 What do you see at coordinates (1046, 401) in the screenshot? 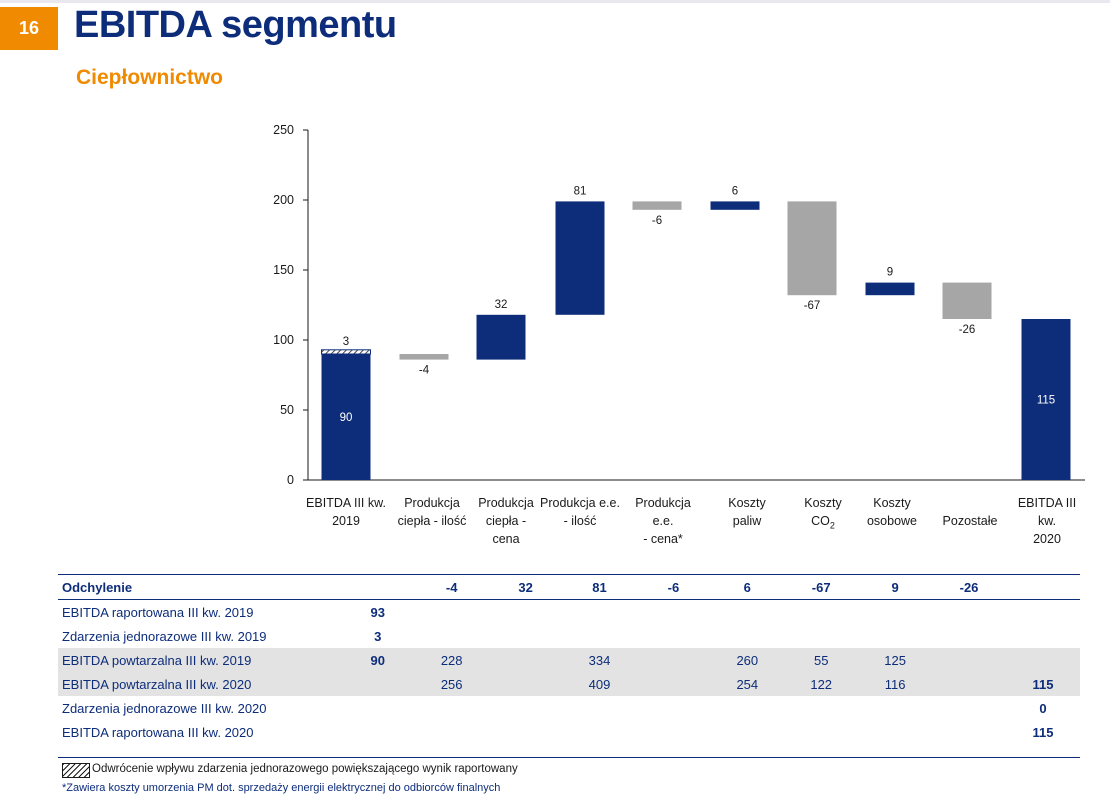
I see `bar-value-label: 115` at bounding box center [1046, 401].